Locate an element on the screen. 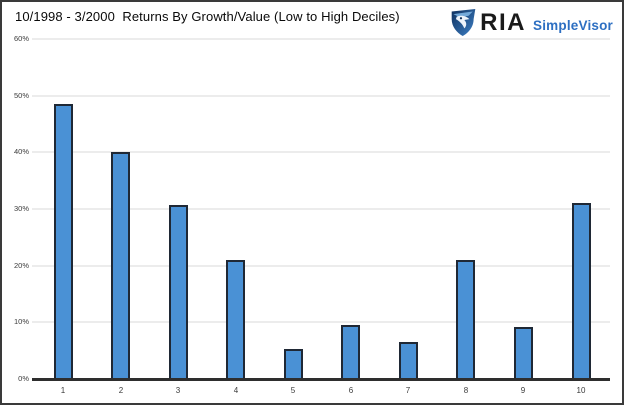  y-axis-tick-label: 50% is located at coordinates (21, 95).